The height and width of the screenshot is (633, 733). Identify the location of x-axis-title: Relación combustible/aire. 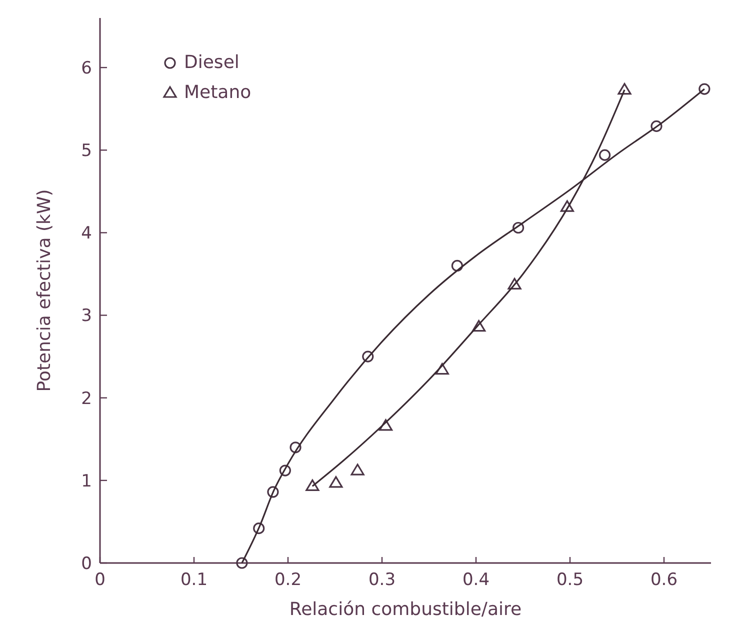
(405, 609).